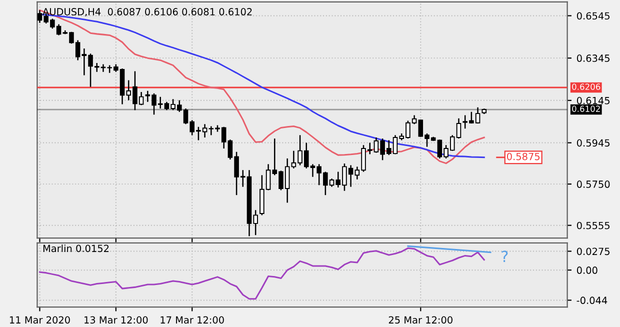 The width and height of the screenshot is (620, 327). What do you see at coordinates (593, 226) in the screenshot?
I see `y-tick-label: 0.5555` at bounding box center [593, 226].